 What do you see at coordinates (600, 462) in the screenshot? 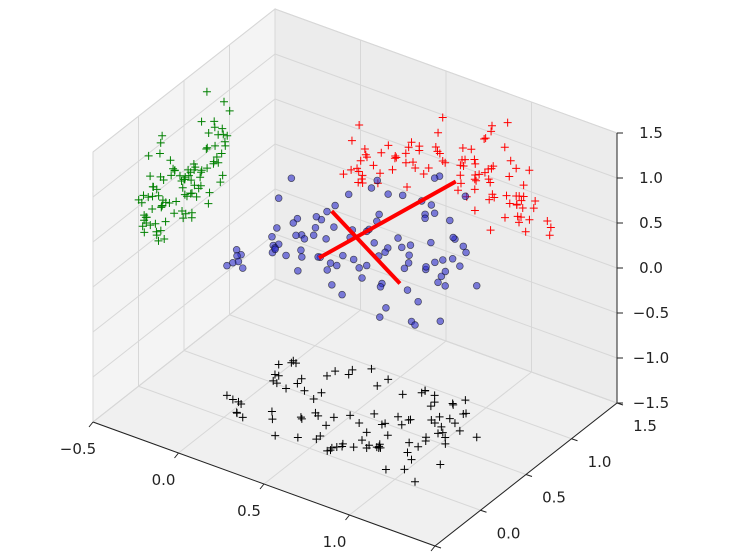
I see `y-tick-label: 1.0` at bounding box center [600, 462].